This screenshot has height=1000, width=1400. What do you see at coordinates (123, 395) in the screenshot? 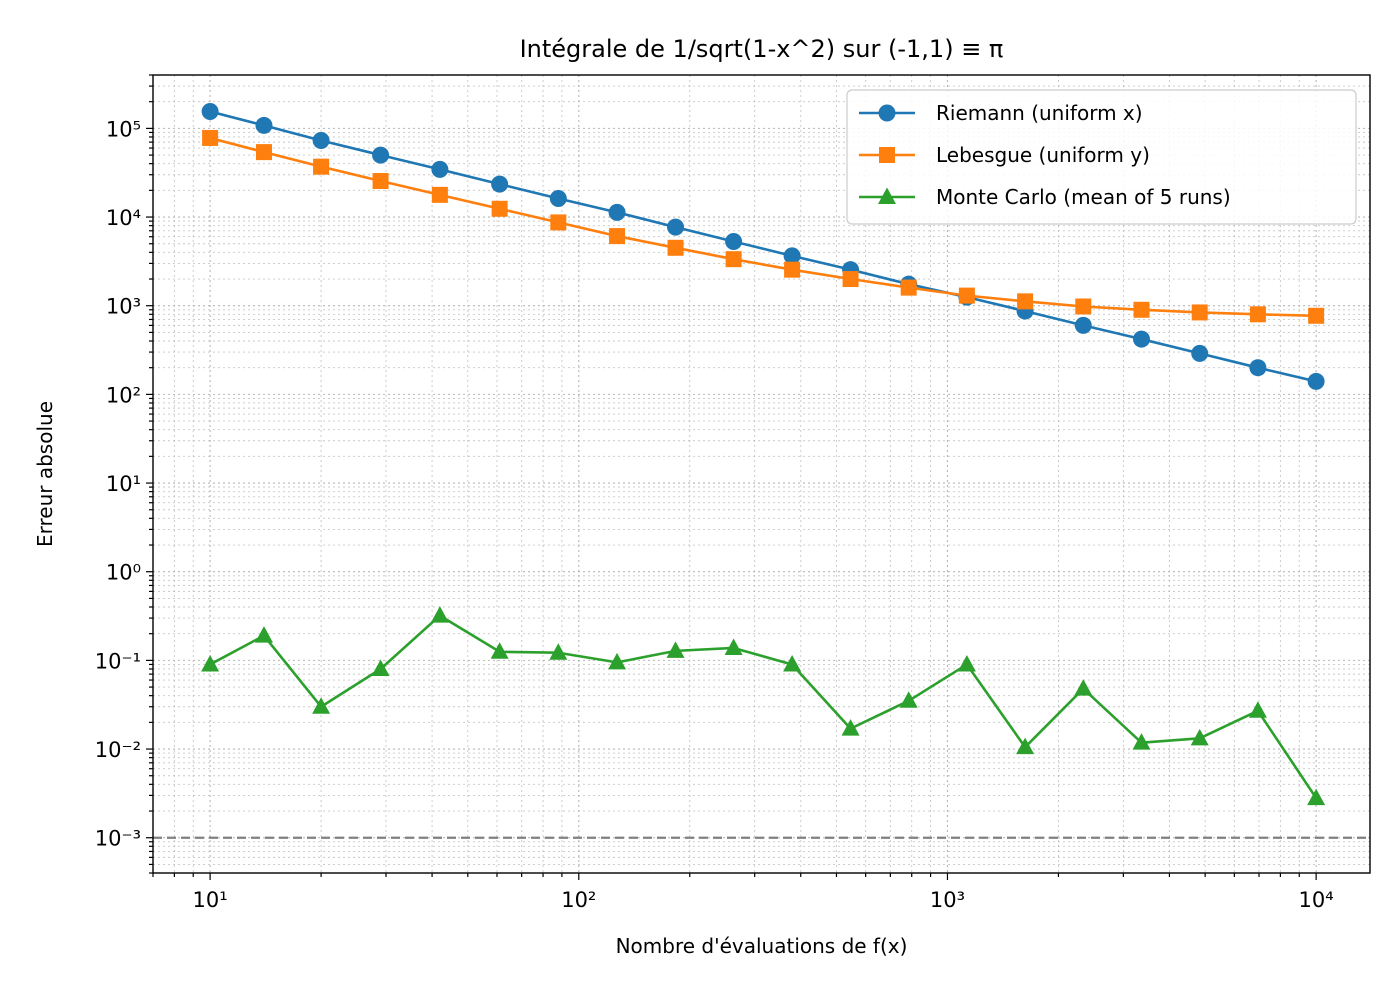
I see `y-tick-label: 10²` at bounding box center [123, 395].